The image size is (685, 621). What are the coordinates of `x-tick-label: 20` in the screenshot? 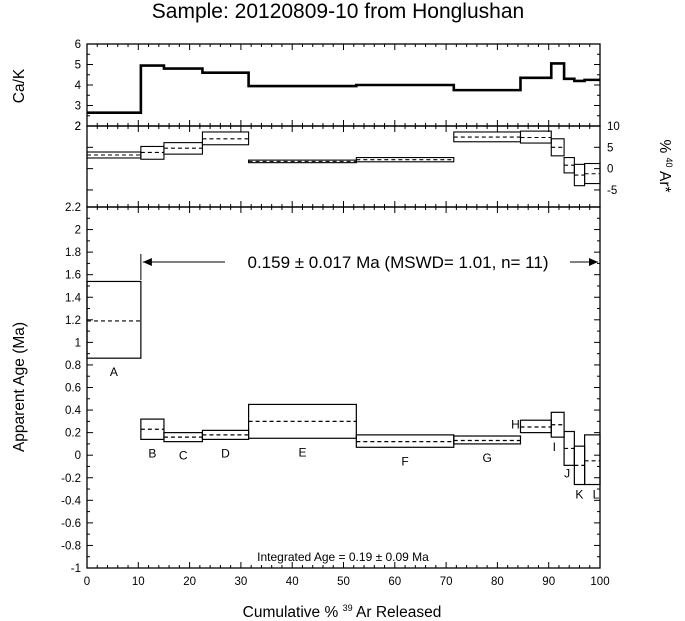 It's located at (189, 582).